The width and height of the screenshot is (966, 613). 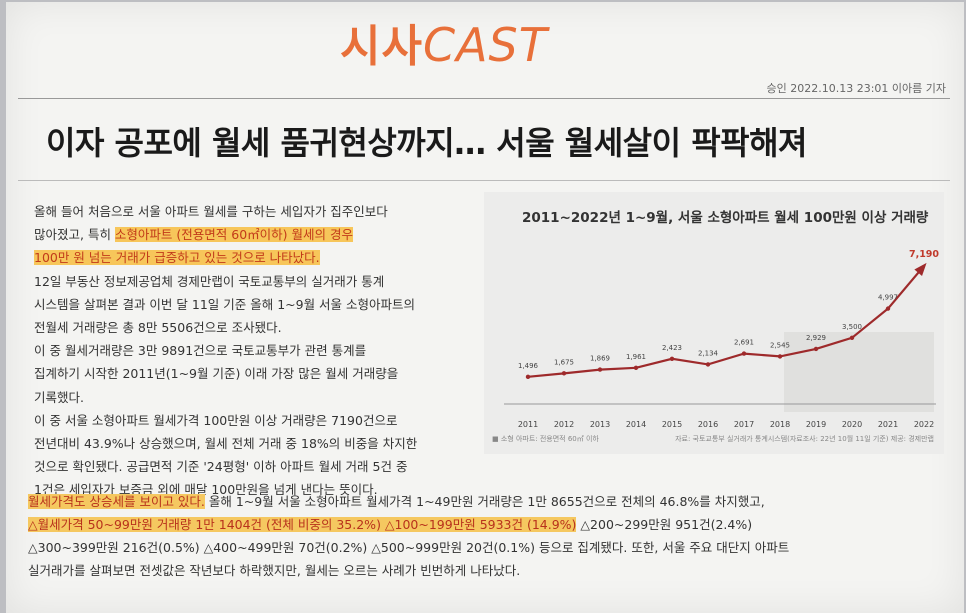 I want to click on data-label: 1,675, so click(x=564, y=362).